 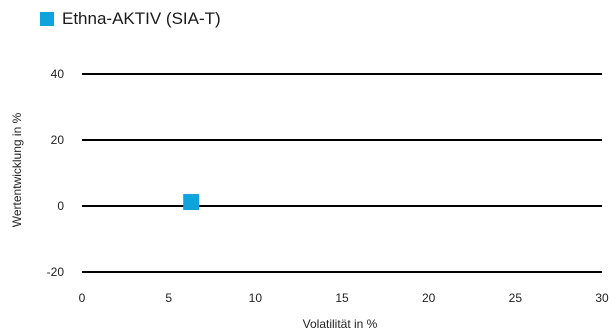 What do you see at coordinates (47, 19) in the screenshot?
I see `legend-swatch` at bounding box center [47, 19].